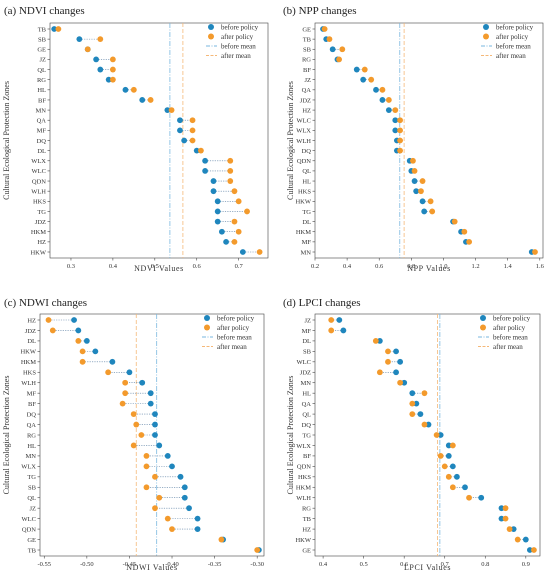 This screenshot has width=550, height=582. What do you see at coordinates (42, 121) in the screenshot?
I see `category-label: QA` at bounding box center [42, 121].